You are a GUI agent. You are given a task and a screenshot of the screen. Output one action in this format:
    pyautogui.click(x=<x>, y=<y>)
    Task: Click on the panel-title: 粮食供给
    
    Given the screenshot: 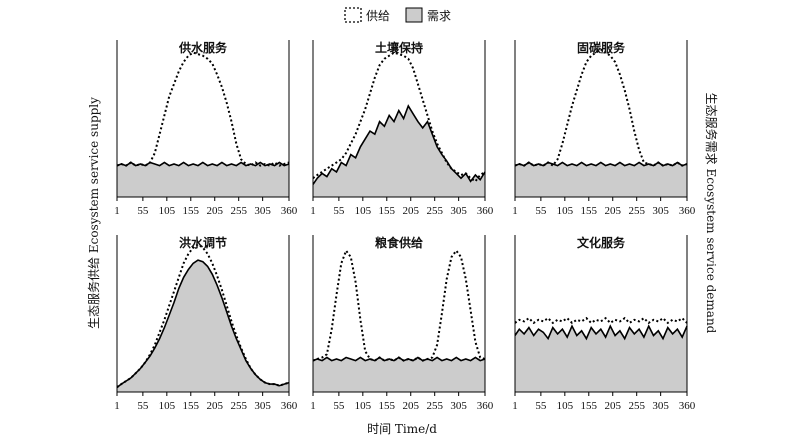 What is the action you would take?
    pyautogui.click(x=399, y=242)
    